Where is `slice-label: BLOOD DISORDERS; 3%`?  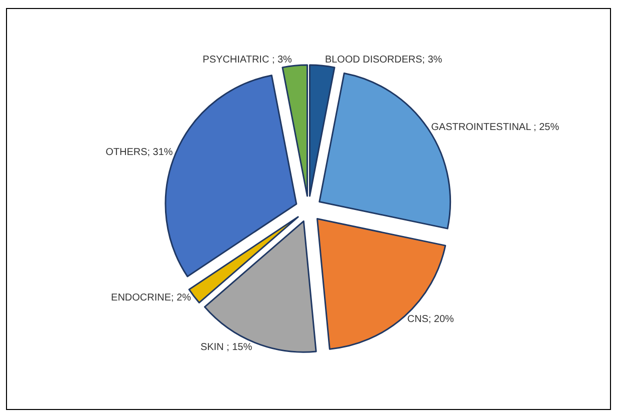 slice-label: BLOOD DISORDERS; 3% is located at coordinates (383, 60).